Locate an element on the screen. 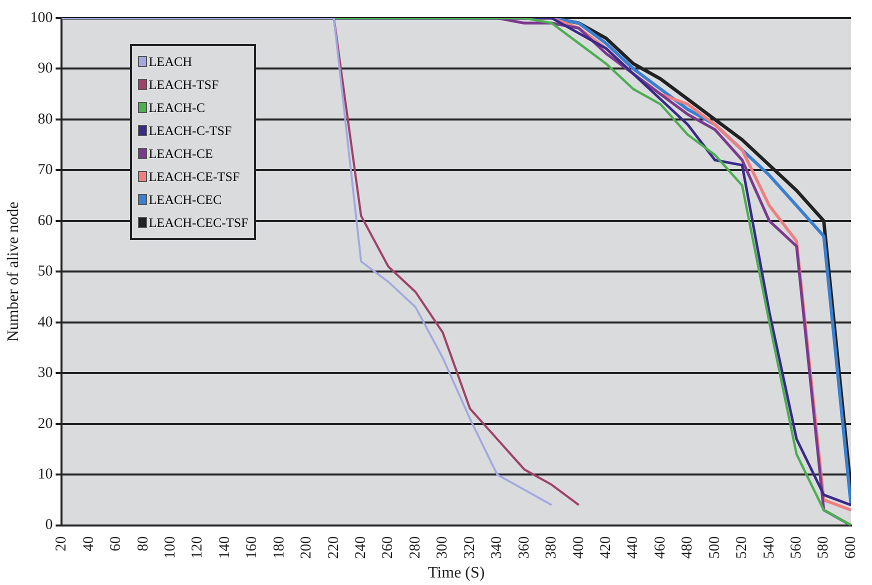 The height and width of the screenshot is (585, 872). y-tick-label: 10 is located at coordinates (45, 474).